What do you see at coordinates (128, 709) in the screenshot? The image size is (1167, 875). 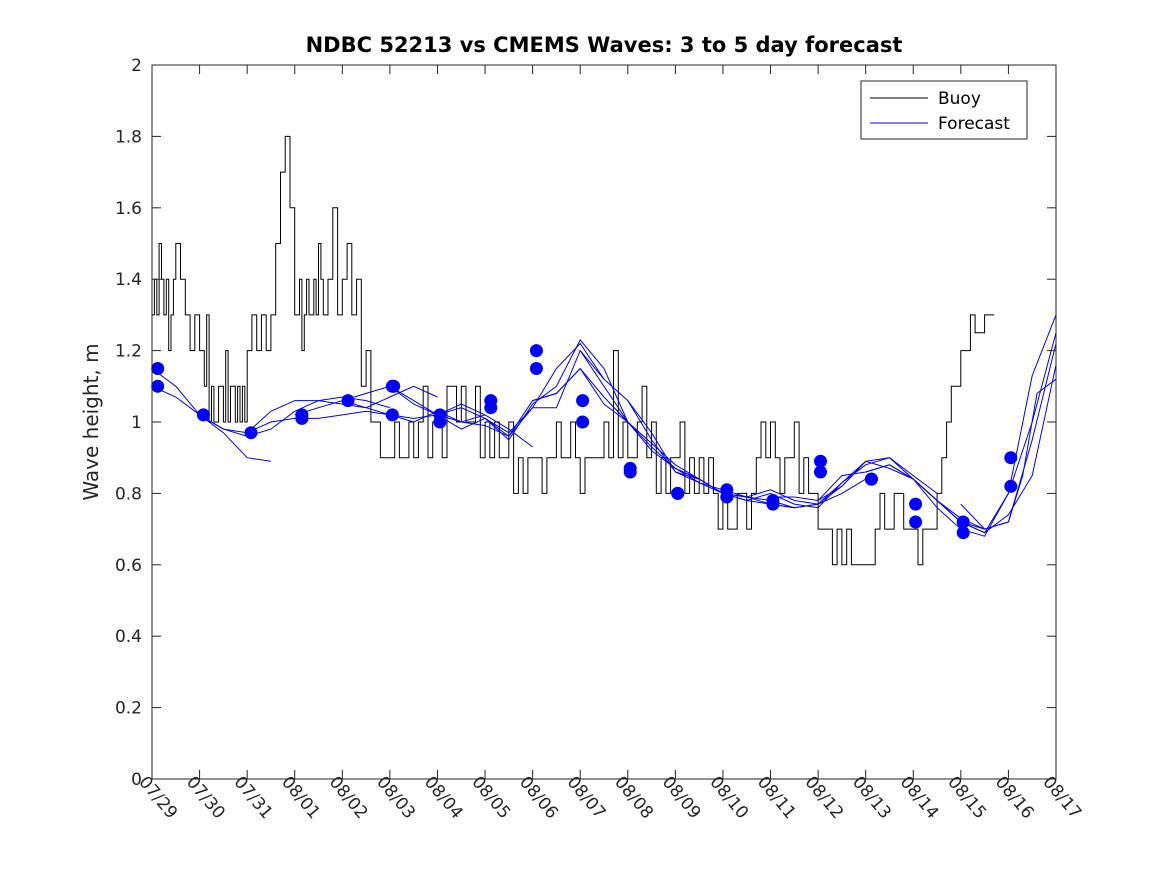 I see `y-tick-label: 0.2` at bounding box center [128, 709].